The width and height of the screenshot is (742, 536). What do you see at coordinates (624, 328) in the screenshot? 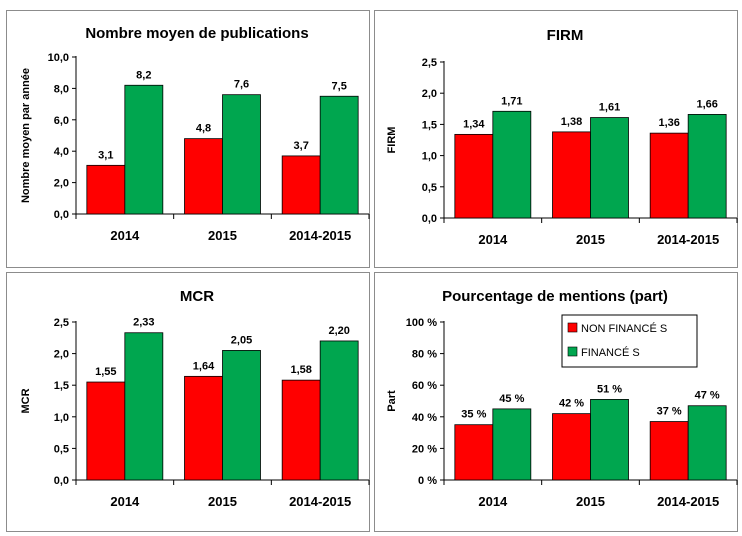
I see `legend-label: NON FINANCÉ S` at bounding box center [624, 328].